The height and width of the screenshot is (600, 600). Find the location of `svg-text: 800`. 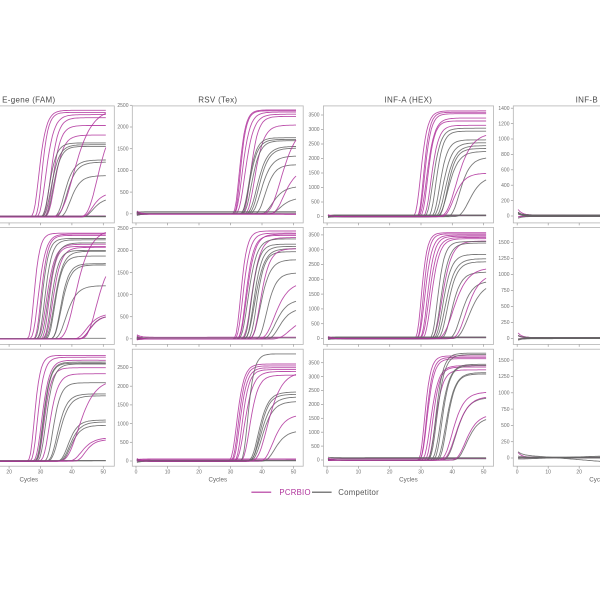

svg-text: 800 is located at coordinates (505, 155).